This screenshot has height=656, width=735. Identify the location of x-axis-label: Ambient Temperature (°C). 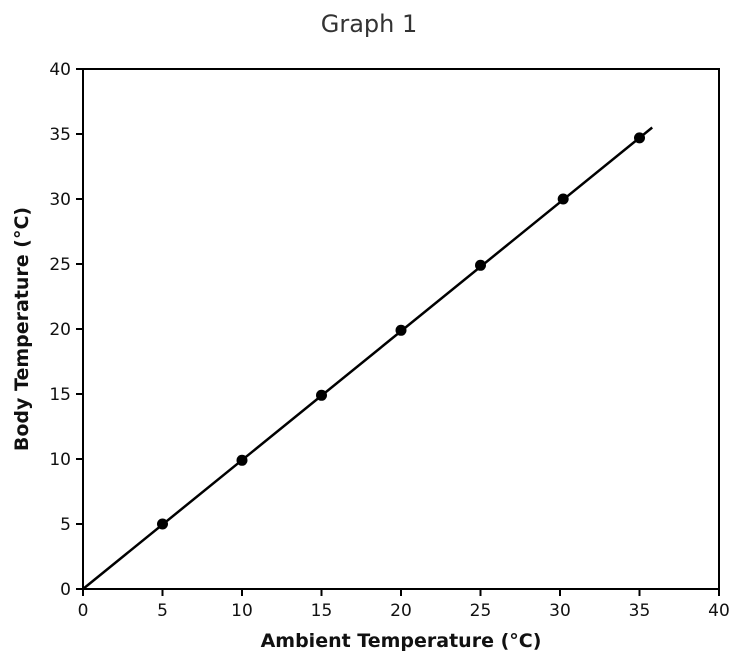
(401, 641).